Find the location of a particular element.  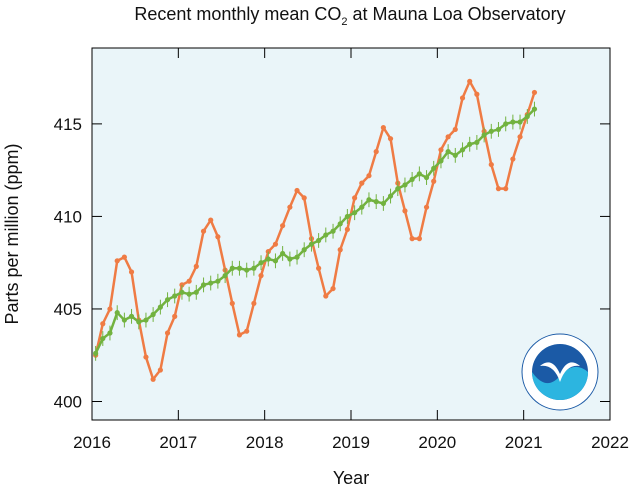

y-tick-label: 410 is located at coordinates (68, 216).